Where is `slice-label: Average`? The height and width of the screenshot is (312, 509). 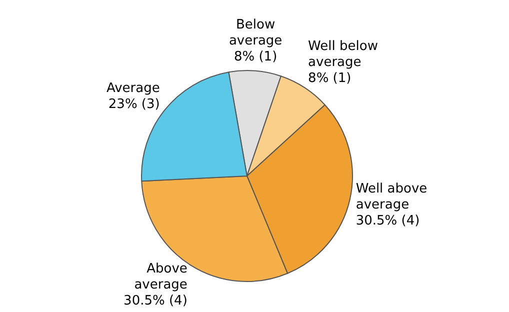
slice-label: Average is located at coordinates (133, 88).